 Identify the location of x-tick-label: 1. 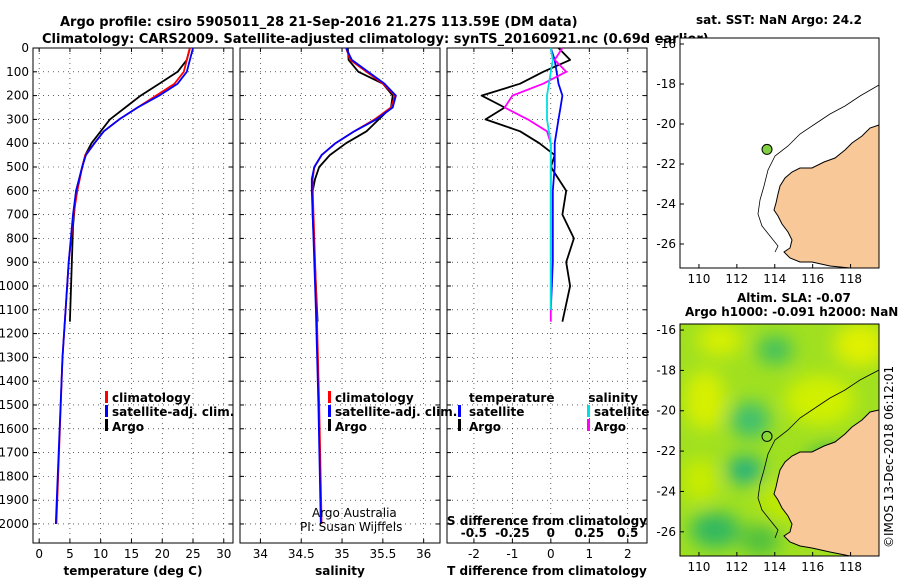
(589, 554).